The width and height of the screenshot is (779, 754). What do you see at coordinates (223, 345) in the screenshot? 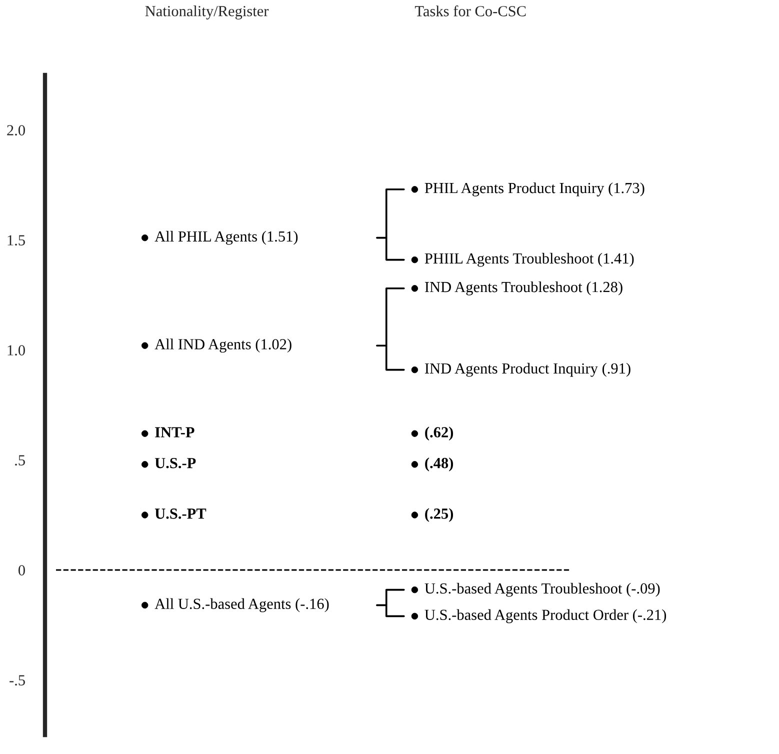
I see `data-label: All IND Agents (1.02)` at bounding box center [223, 345].